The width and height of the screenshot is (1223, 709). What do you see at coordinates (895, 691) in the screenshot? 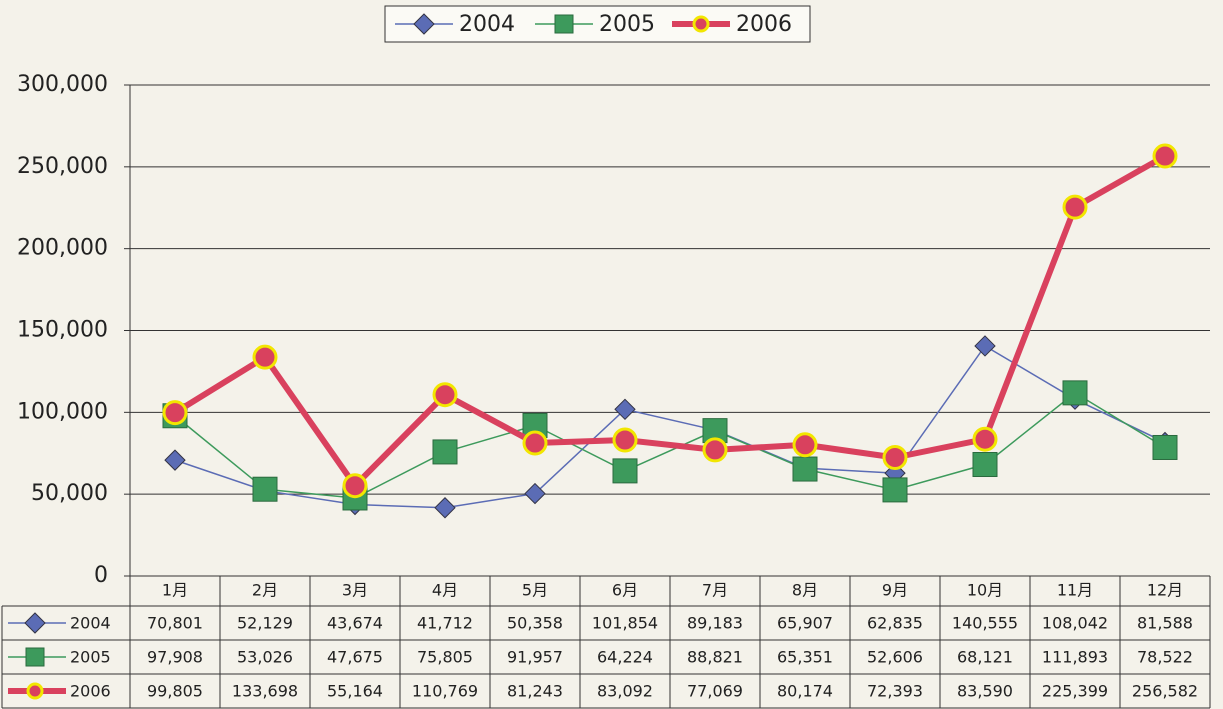
I see `table-cell: 72,393` at bounding box center [895, 691].